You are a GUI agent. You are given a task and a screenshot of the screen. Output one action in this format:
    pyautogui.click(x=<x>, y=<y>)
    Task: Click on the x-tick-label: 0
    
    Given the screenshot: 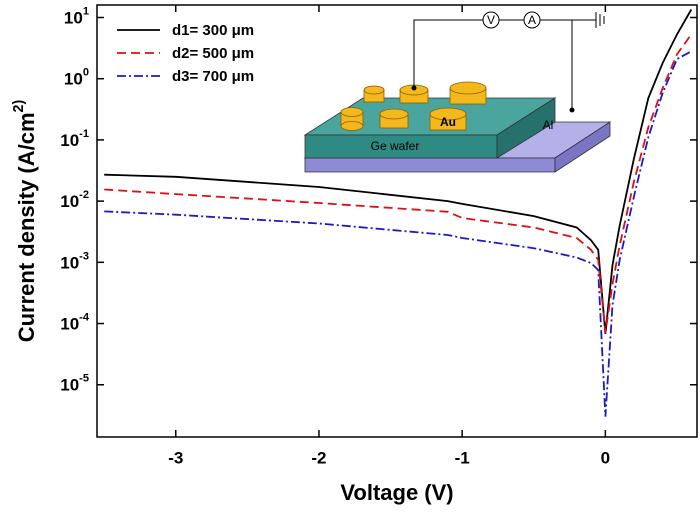 What is the action you would take?
    pyautogui.click(x=605, y=457)
    